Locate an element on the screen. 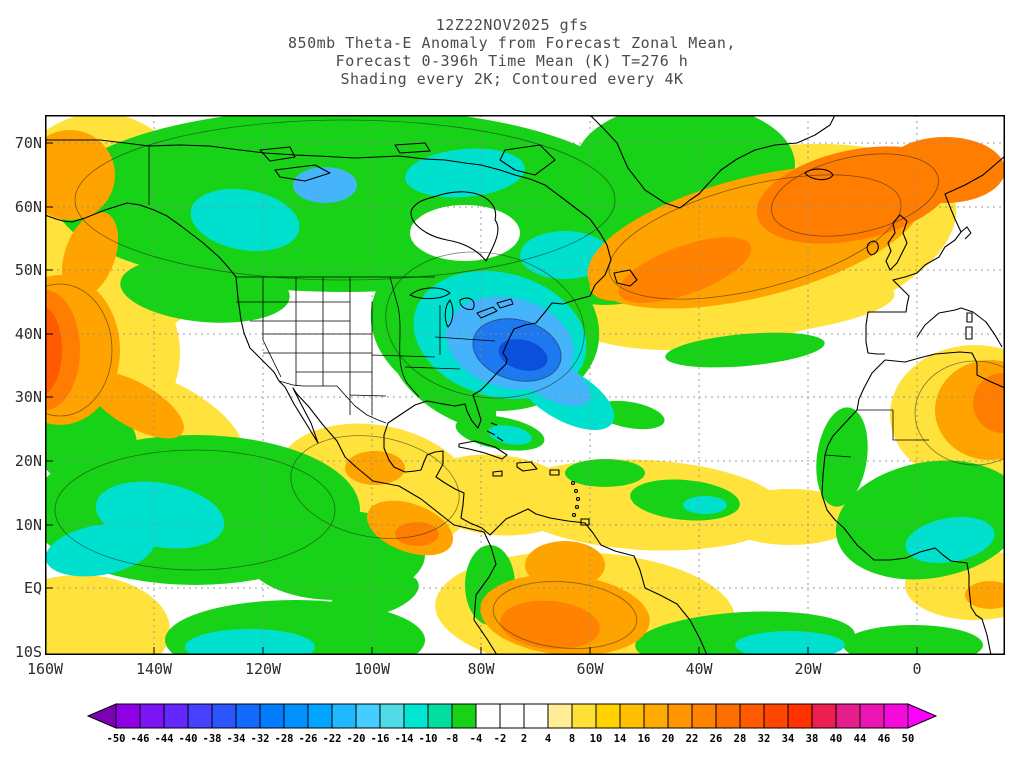 The height and width of the screenshot is (768, 1024). colorbar-label: -34 is located at coordinates (236, 739).